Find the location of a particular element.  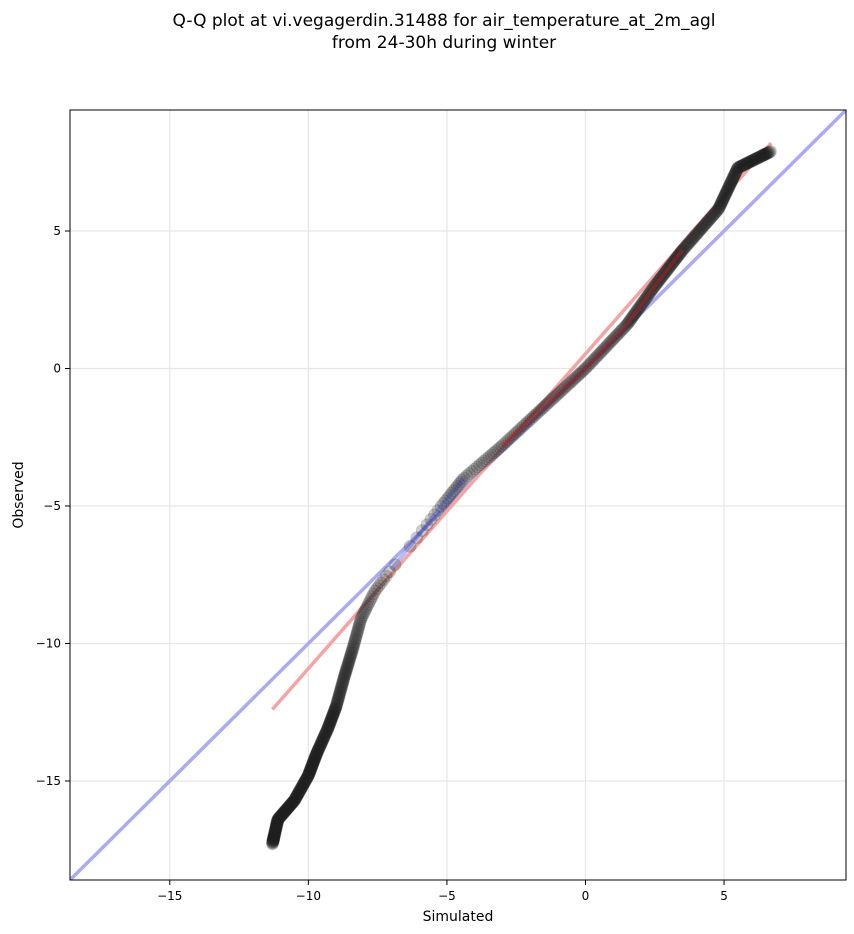

y-axis-label: Observed is located at coordinates (19, 494).